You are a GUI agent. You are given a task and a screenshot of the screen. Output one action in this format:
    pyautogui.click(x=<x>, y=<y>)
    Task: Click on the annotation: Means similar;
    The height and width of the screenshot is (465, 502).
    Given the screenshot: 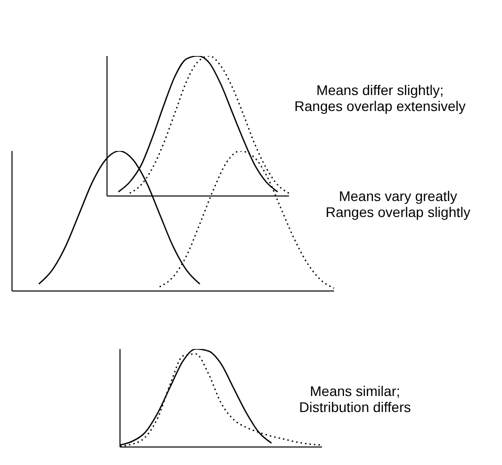 What is the action you would take?
    pyautogui.click(x=355, y=391)
    